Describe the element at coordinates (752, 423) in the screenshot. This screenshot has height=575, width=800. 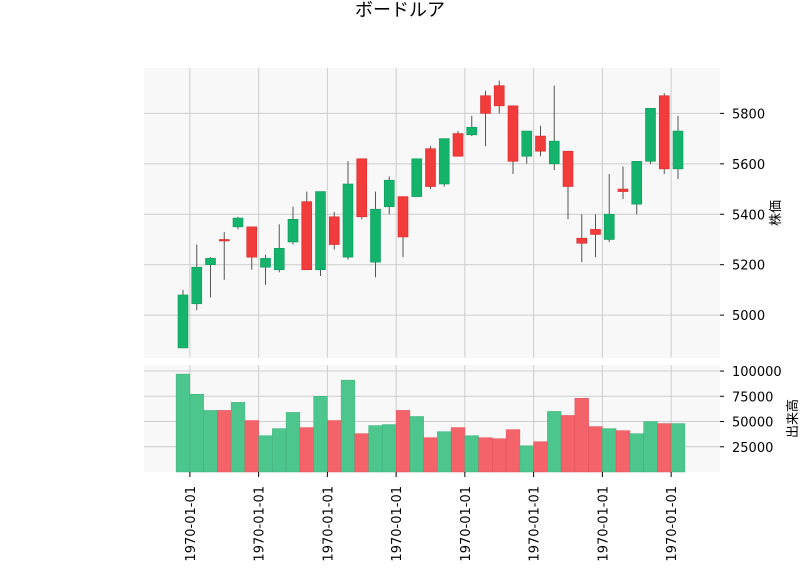
I see `volume-tick-label: 50000` at that location.